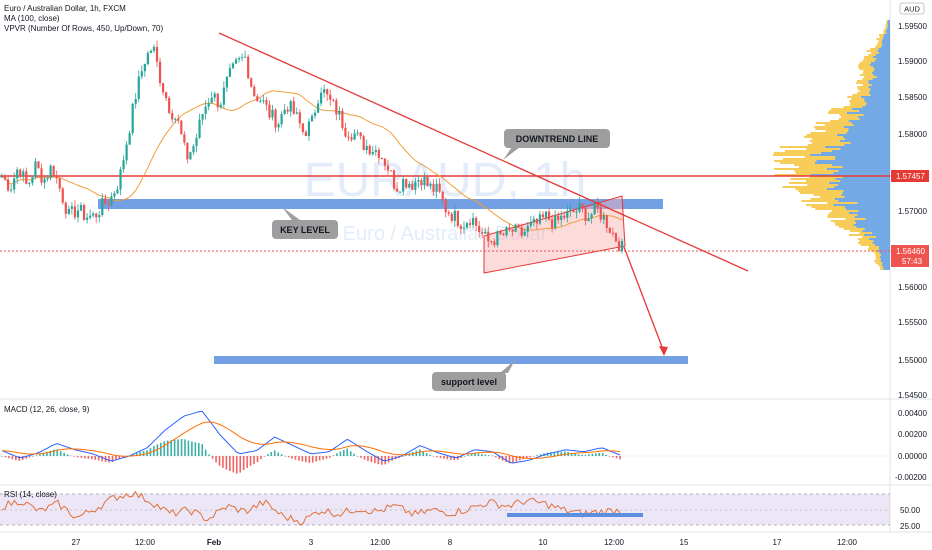 Image resolution: width=932 pixels, height=550 pixels. What do you see at coordinates (644, 299) in the screenshot?
I see `projection-arrow` at bounding box center [644, 299].